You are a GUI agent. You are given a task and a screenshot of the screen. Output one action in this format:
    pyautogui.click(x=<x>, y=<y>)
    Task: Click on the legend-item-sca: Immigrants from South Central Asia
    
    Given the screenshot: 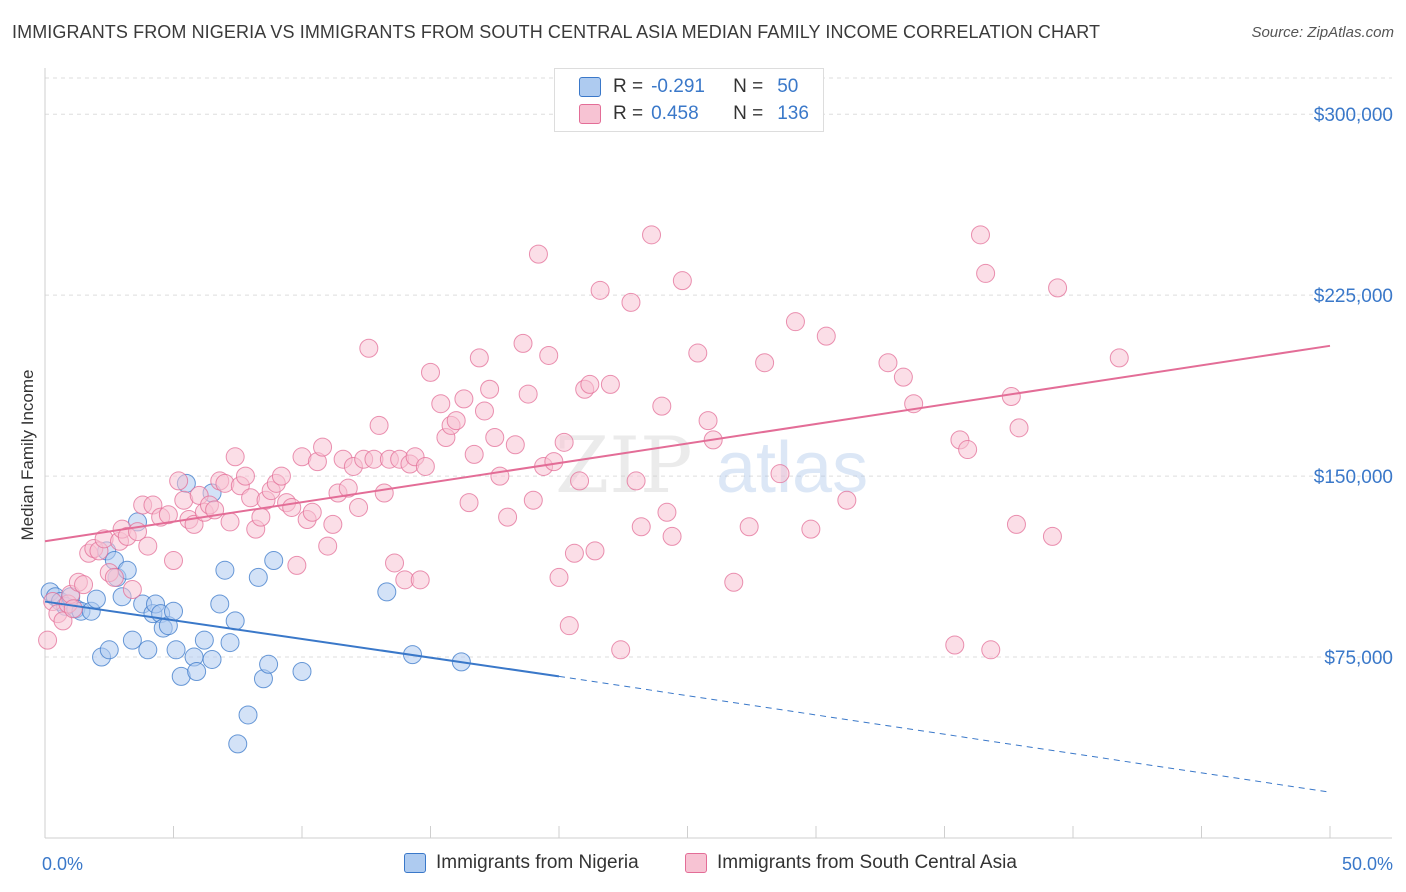 What is the action you would take?
    pyautogui.click(x=851, y=863)
    